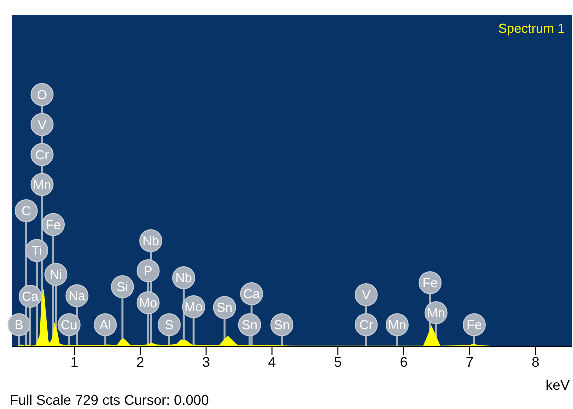 This screenshot has width=573, height=409. What do you see at coordinates (404, 362) in the screenshot?
I see `x-tick-label: 6` at bounding box center [404, 362].